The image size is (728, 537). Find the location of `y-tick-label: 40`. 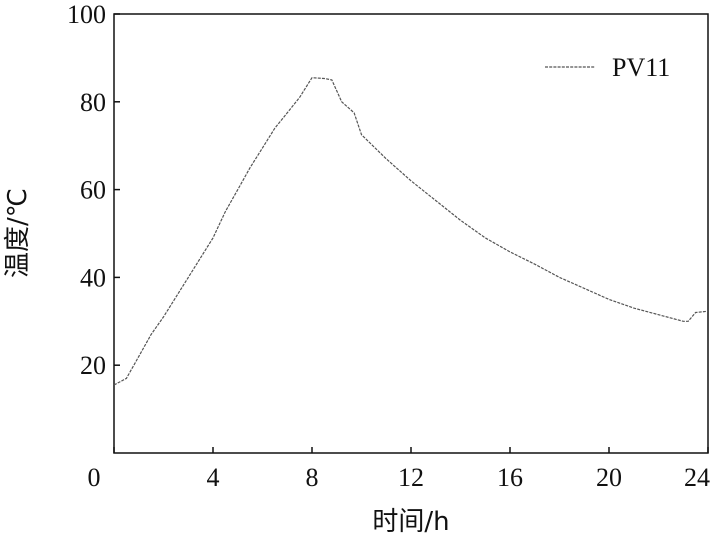

y-tick-label: 40 is located at coordinates (93, 277).